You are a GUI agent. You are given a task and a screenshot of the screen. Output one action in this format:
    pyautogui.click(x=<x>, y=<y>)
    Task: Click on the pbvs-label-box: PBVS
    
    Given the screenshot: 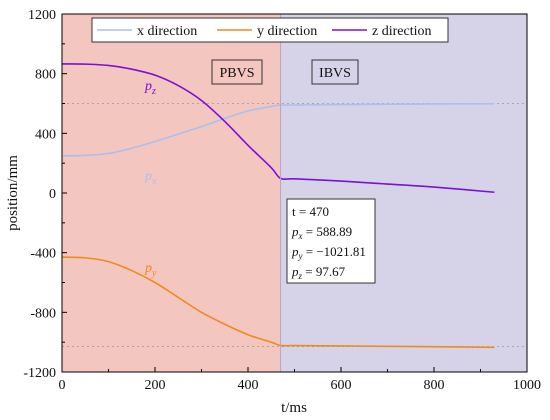 What is the action you would take?
    pyautogui.click(x=237, y=72)
    